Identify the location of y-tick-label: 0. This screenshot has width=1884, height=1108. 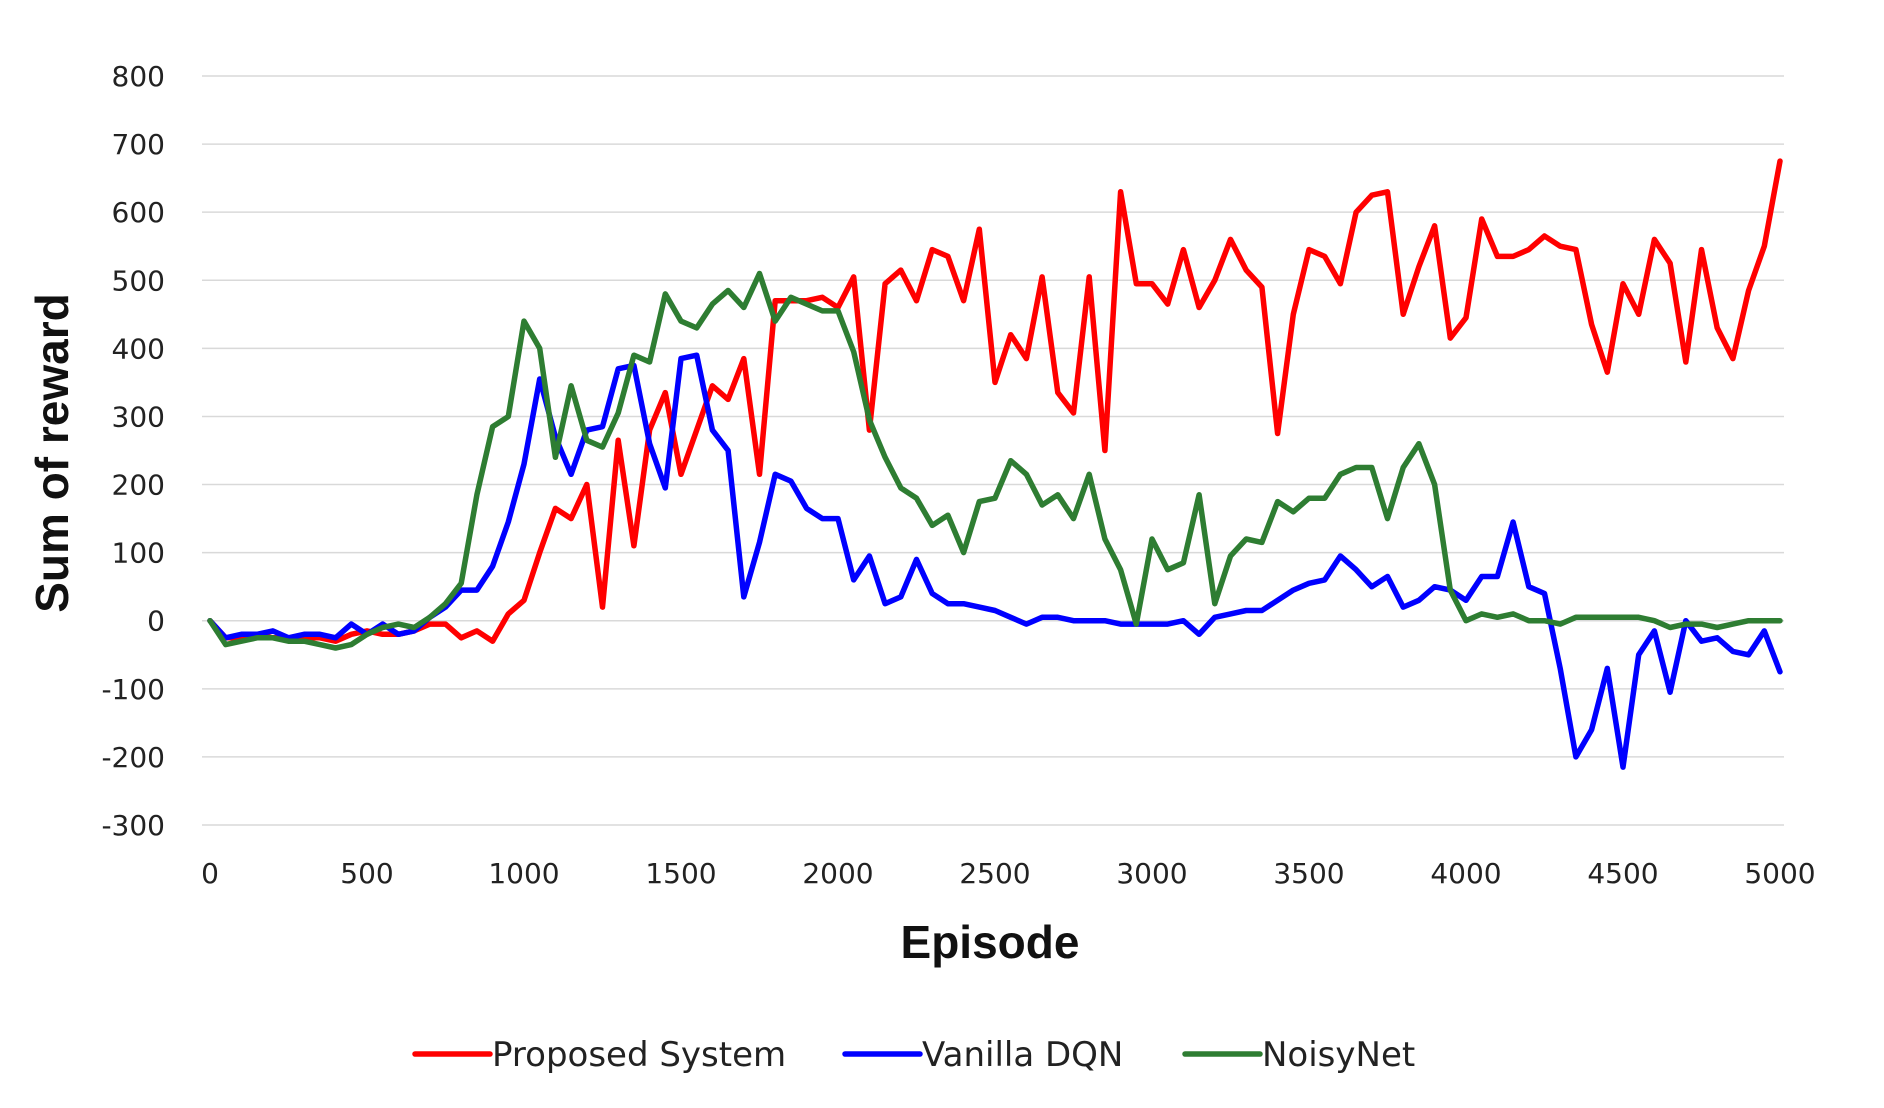
(156, 621).